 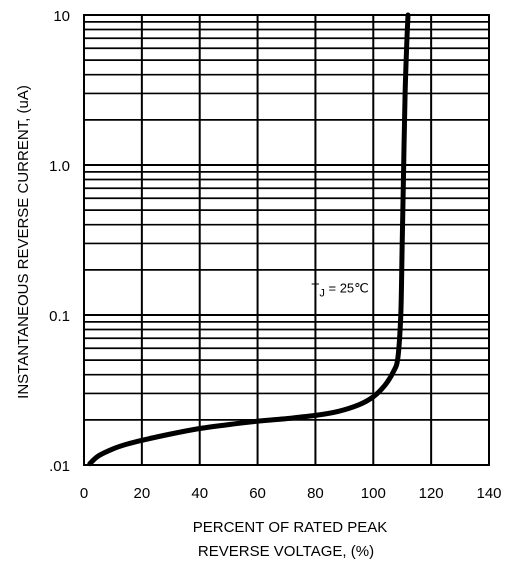 What do you see at coordinates (373, 493) in the screenshot?
I see `x-tick-label: 100` at bounding box center [373, 493].